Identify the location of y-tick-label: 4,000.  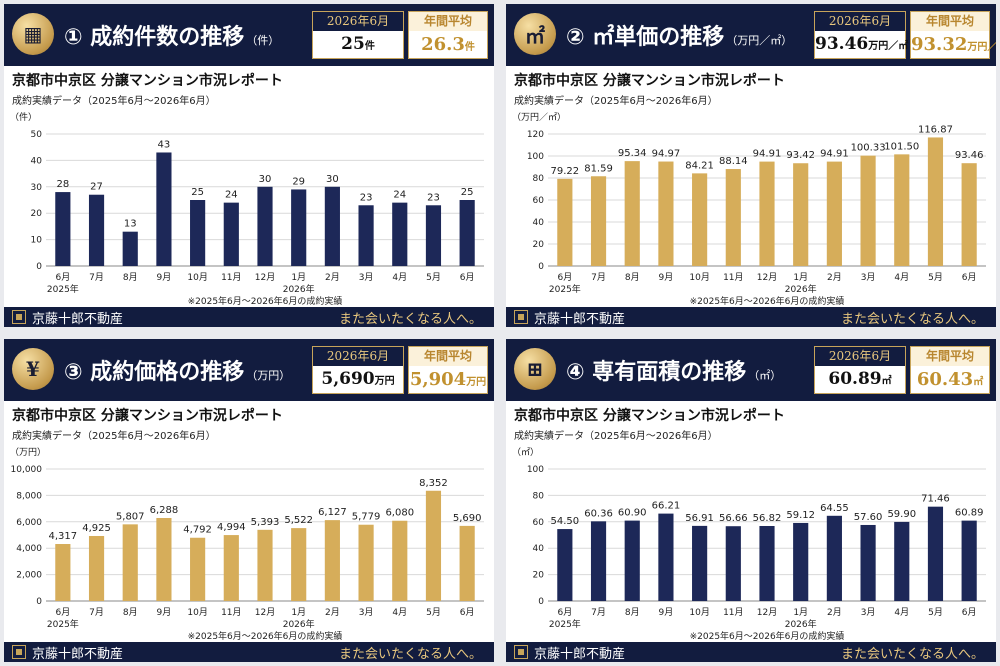
(29, 549).